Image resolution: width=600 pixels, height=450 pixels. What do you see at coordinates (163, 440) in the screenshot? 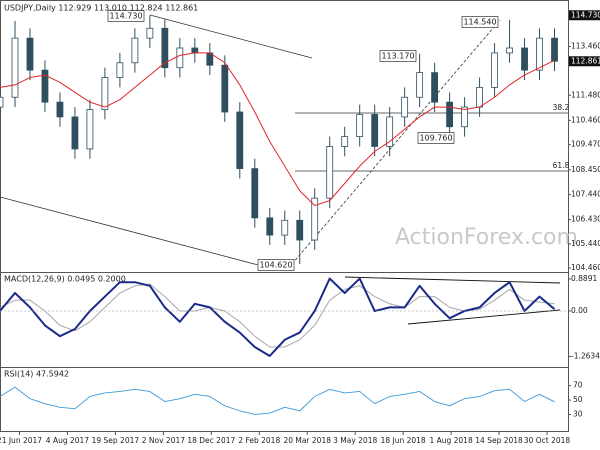
I see `x-tick-label: 2 Nov 2017` at bounding box center [163, 440].